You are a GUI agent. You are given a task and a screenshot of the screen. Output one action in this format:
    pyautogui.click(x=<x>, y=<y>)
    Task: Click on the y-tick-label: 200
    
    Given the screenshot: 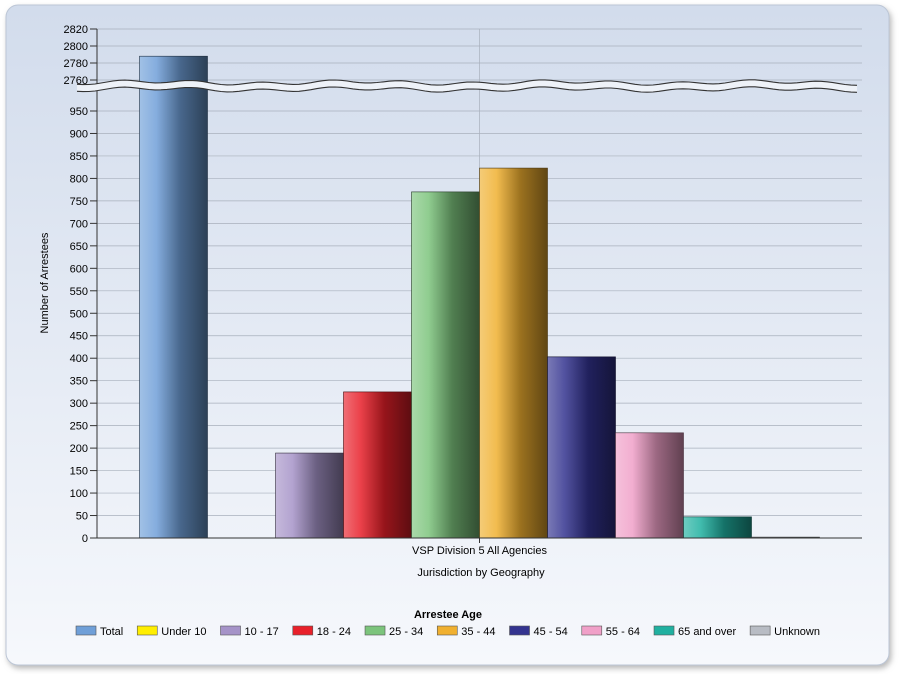 What is the action you would take?
    pyautogui.click(x=79, y=449)
    